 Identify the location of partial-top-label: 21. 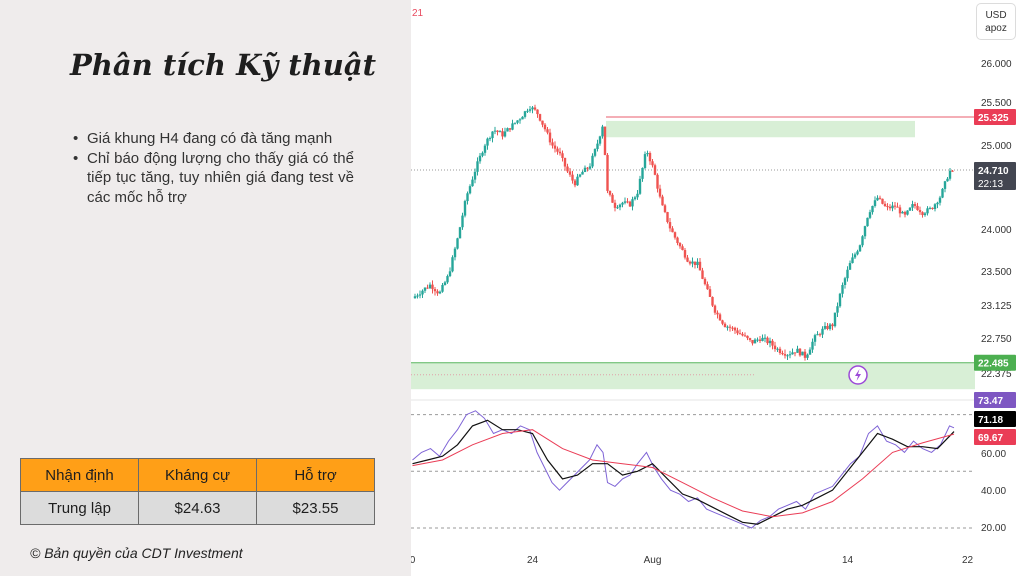
(418, 13).